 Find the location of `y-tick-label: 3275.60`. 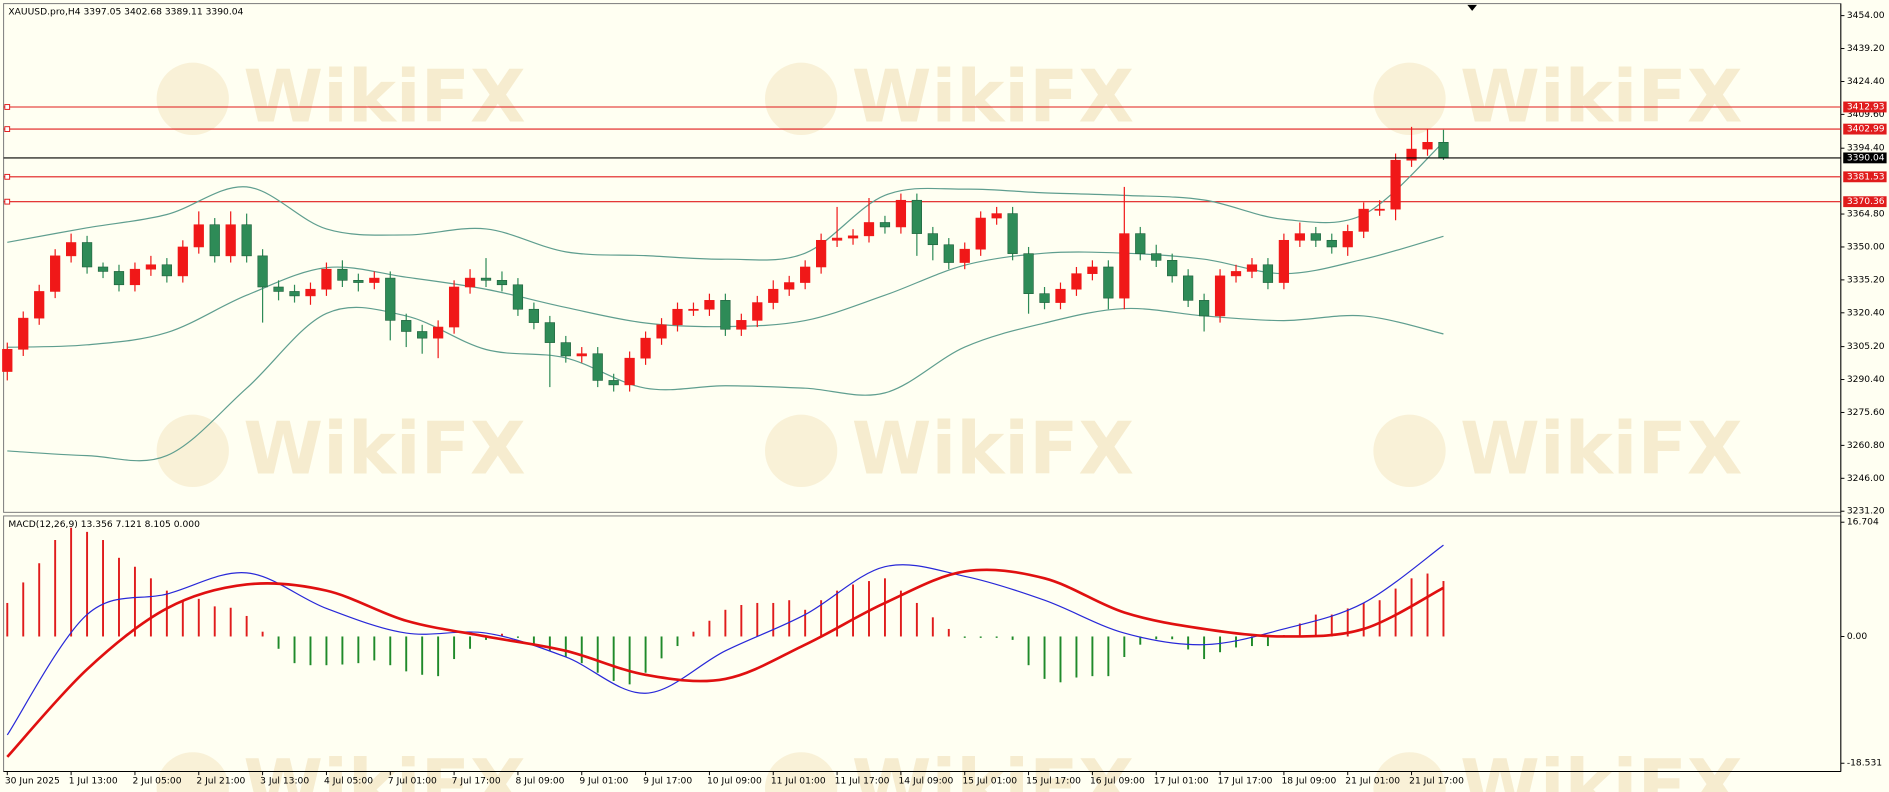

y-tick-label: 3275.60 is located at coordinates (1866, 413).